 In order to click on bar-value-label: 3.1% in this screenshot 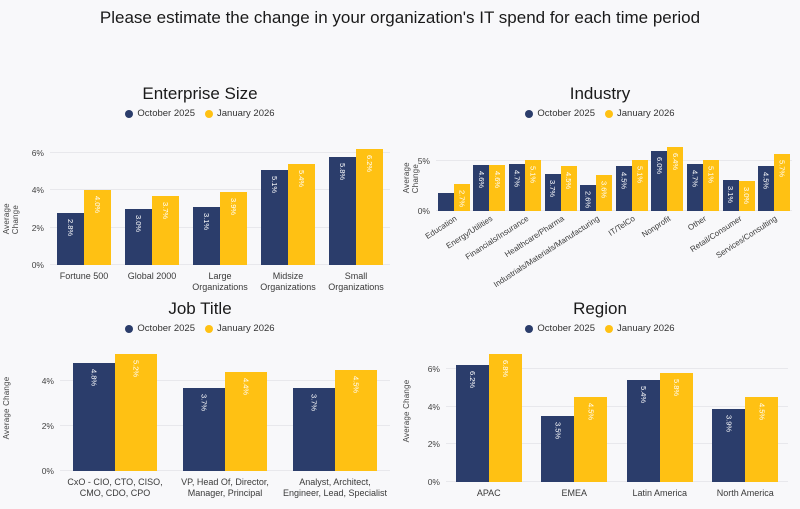, I will do `click(731, 195)`.